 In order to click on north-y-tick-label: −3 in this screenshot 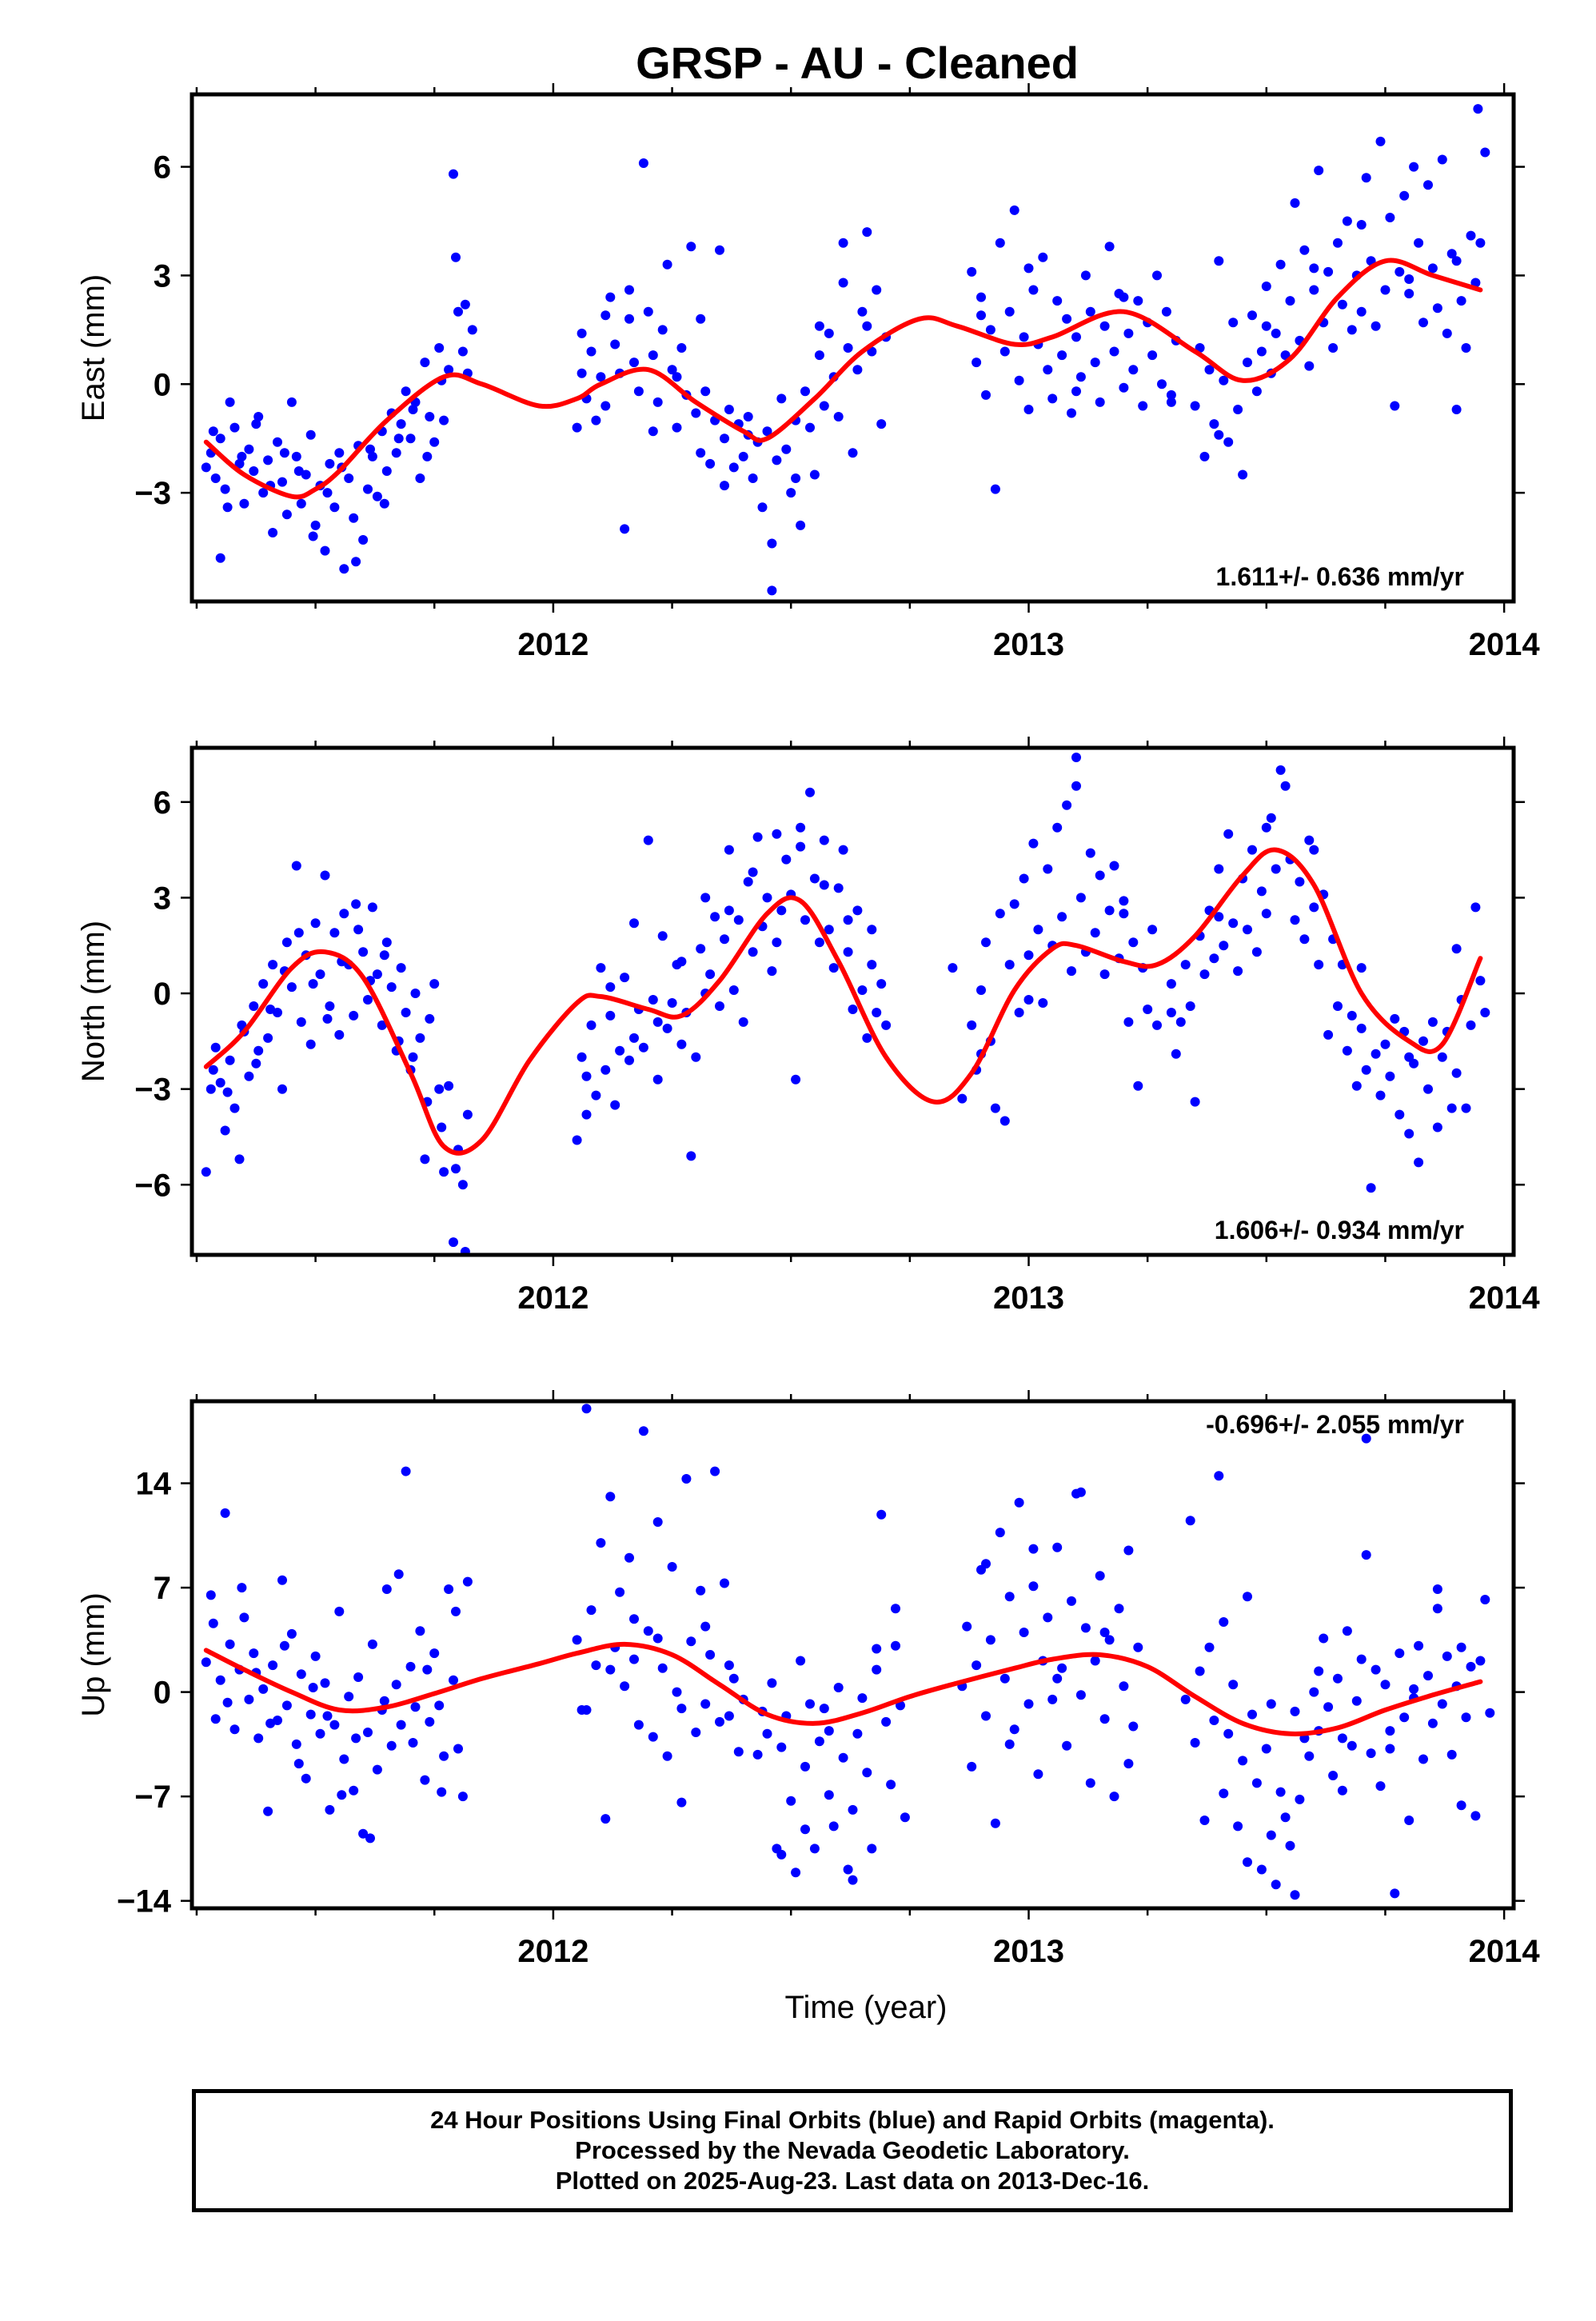, I will do `click(152, 1090)`.